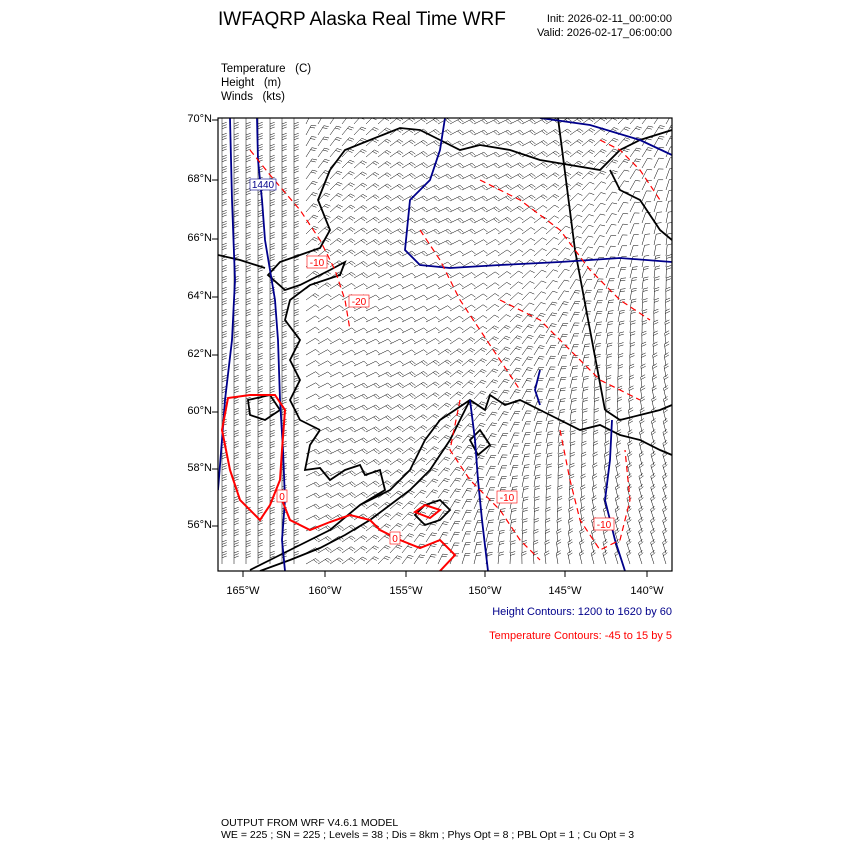 This screenshot has width=850, height=850. What do you see at coordinates (199, 179) in the screenshot?
I see `lat-label: 68°N` at bounding box center [199, 179].